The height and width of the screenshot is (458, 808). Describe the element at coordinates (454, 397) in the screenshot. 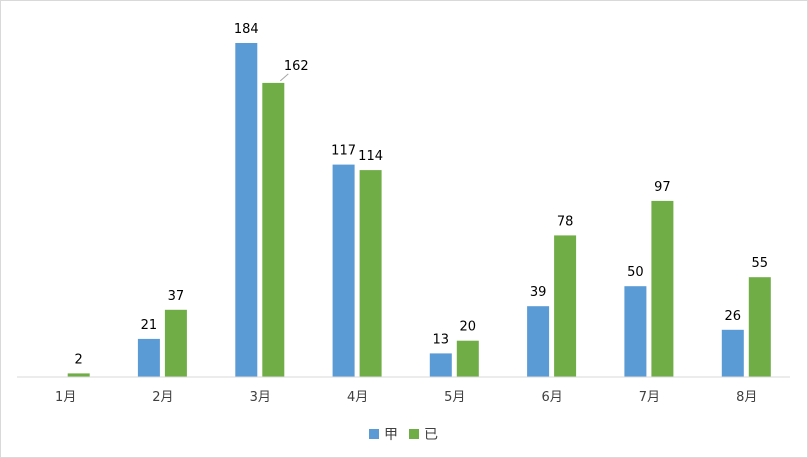

I see `x-tick-label-5月: 5月` at that location.